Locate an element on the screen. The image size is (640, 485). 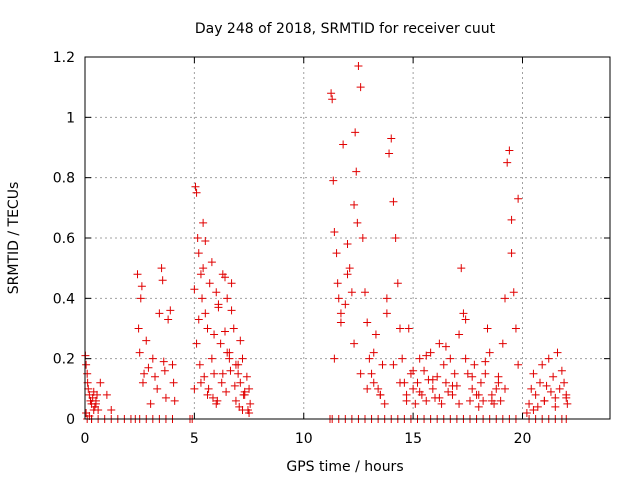
x-tick-label: 15 is located at coordinates (413, 439).